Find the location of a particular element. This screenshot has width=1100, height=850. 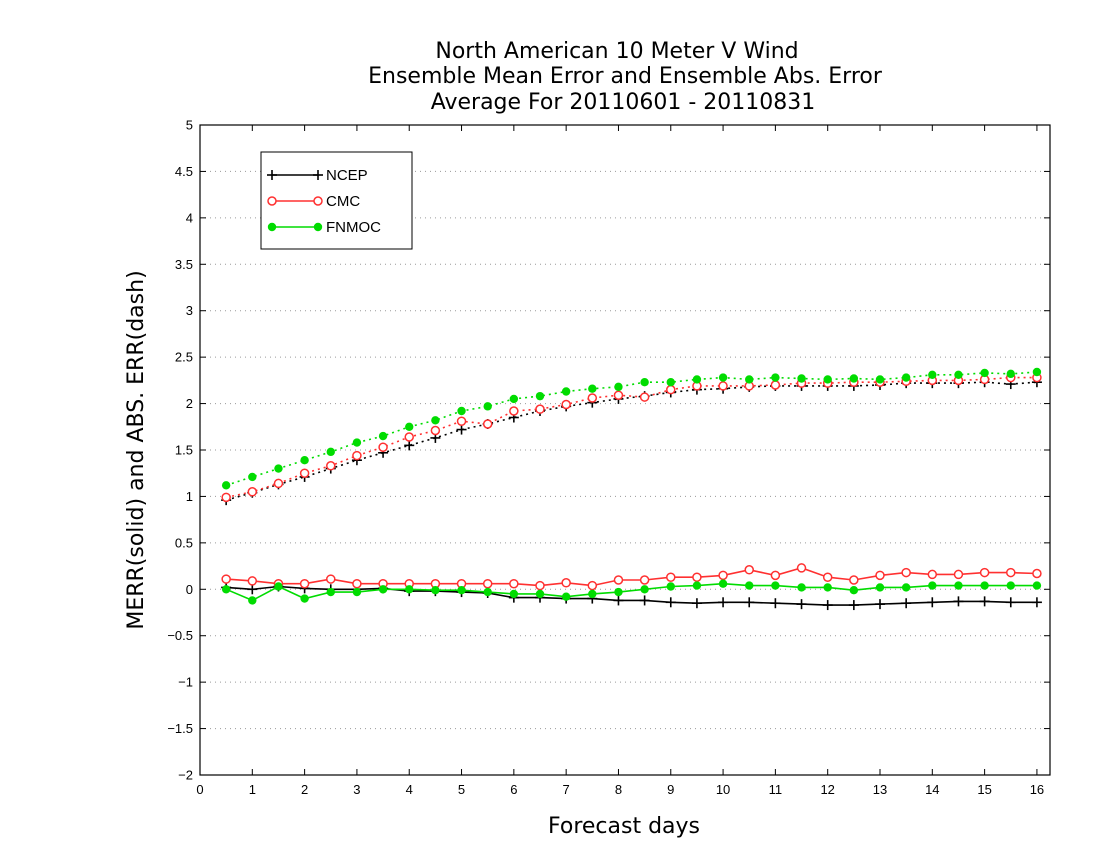

legend-item-cmc: CMC is located at coordinates (313, 201).